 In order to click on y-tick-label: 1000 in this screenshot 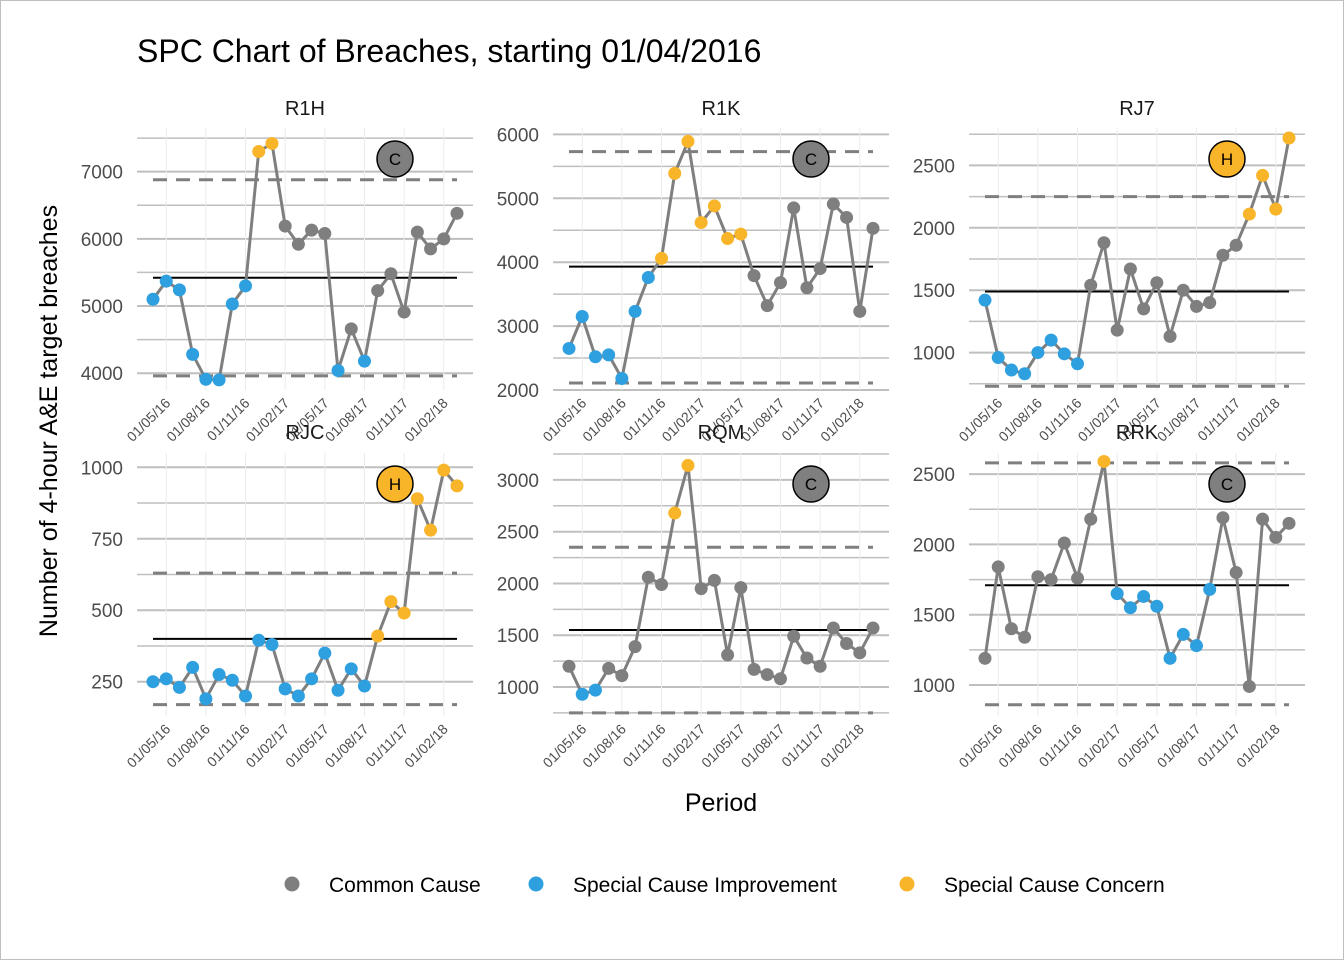, I will do `click(102, 468)`.